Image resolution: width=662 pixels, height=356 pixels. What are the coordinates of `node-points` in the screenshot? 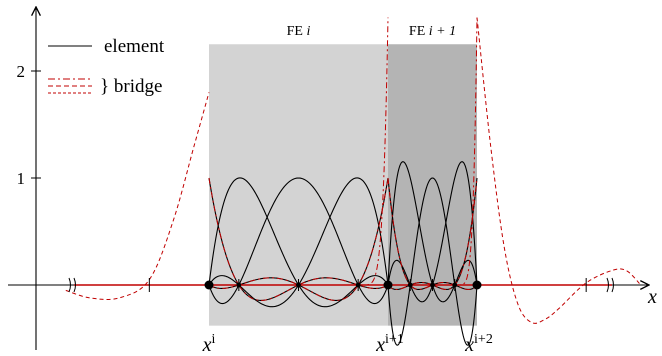 It's located at (343, 285).